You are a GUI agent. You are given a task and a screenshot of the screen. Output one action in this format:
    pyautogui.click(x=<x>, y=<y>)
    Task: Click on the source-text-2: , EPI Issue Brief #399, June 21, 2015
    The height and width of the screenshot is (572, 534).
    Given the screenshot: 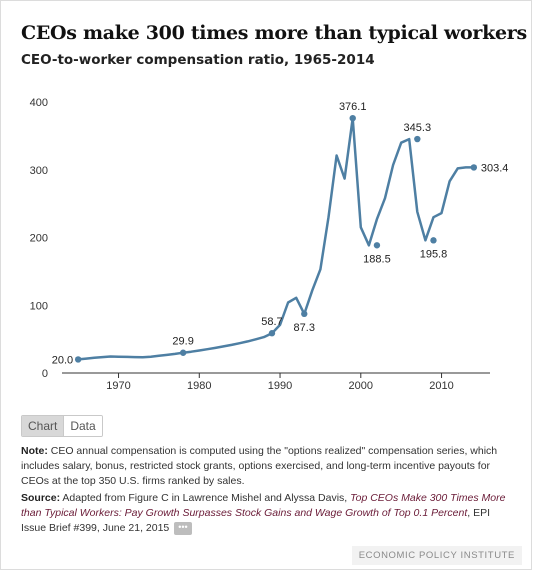 What is the action you would take?
    pyautogui.click(x=256, y=520)
    